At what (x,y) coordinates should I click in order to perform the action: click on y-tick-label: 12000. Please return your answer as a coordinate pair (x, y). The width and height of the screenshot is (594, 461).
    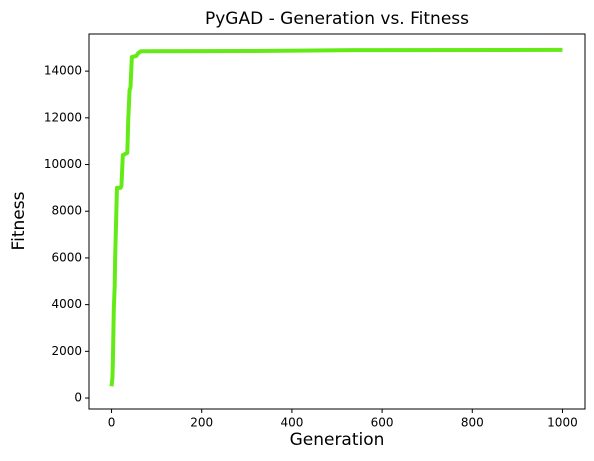
    Looking at the image, I should click on (63, 117).